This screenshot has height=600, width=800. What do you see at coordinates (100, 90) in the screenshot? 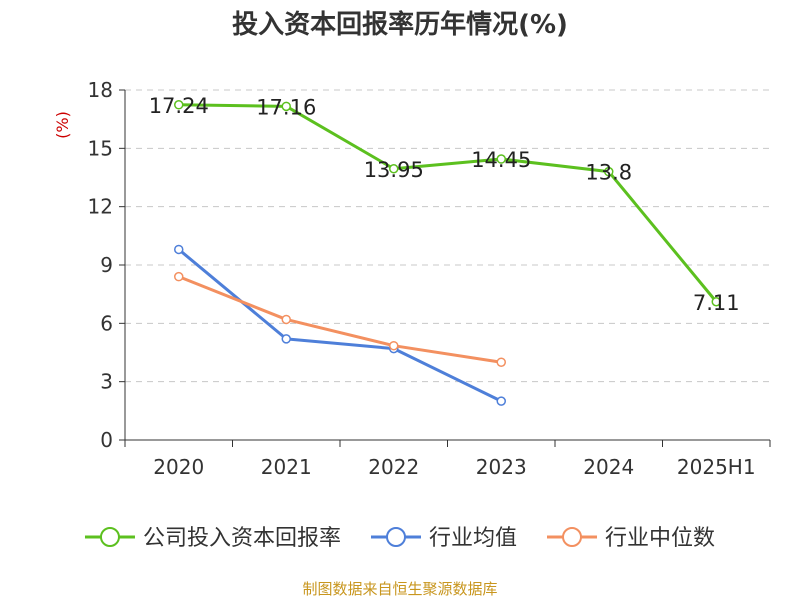
I see `y-tick-label: 18` at bounding box center [100, 90].